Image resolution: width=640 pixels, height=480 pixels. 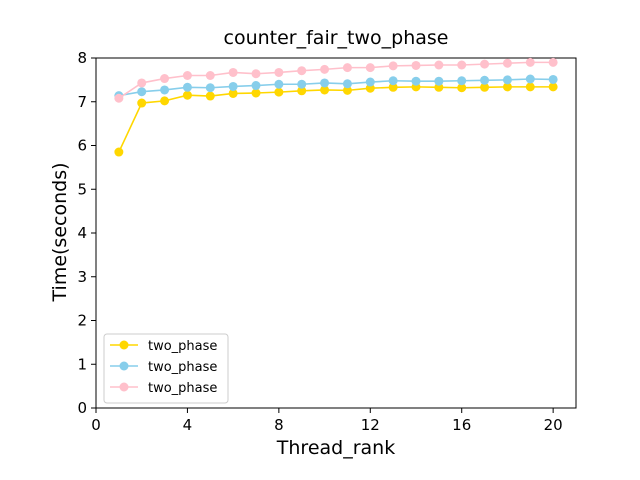 I want to click on legend-label-3: two_phase, so click(x=182, y=388).